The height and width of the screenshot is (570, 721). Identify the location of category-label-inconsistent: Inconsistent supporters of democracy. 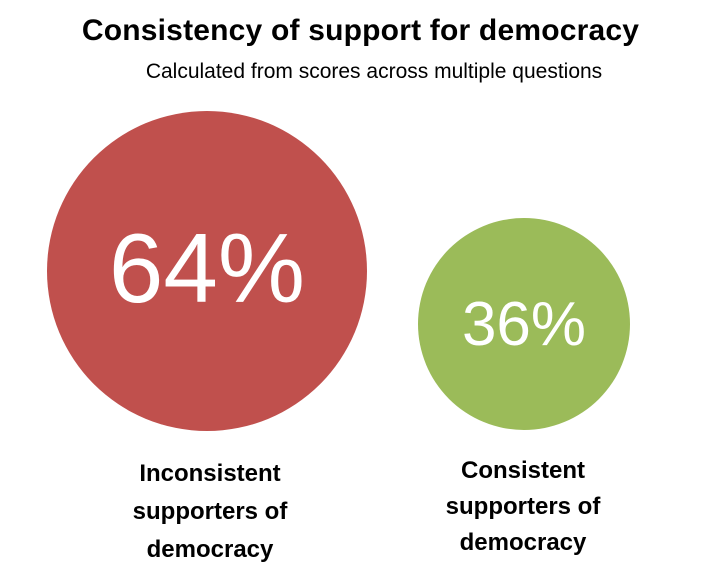
(210, 511).